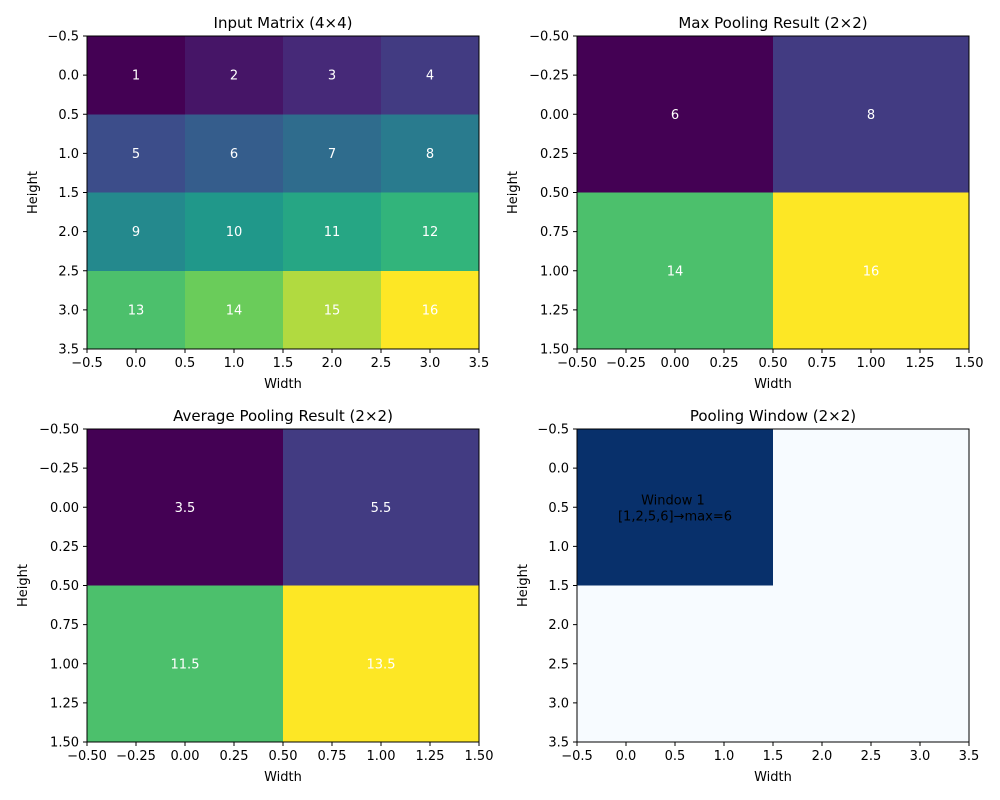 The width and height of the screenshot is (1000, 800). I want to click on cell-value-label: 12, so click(430, 232).